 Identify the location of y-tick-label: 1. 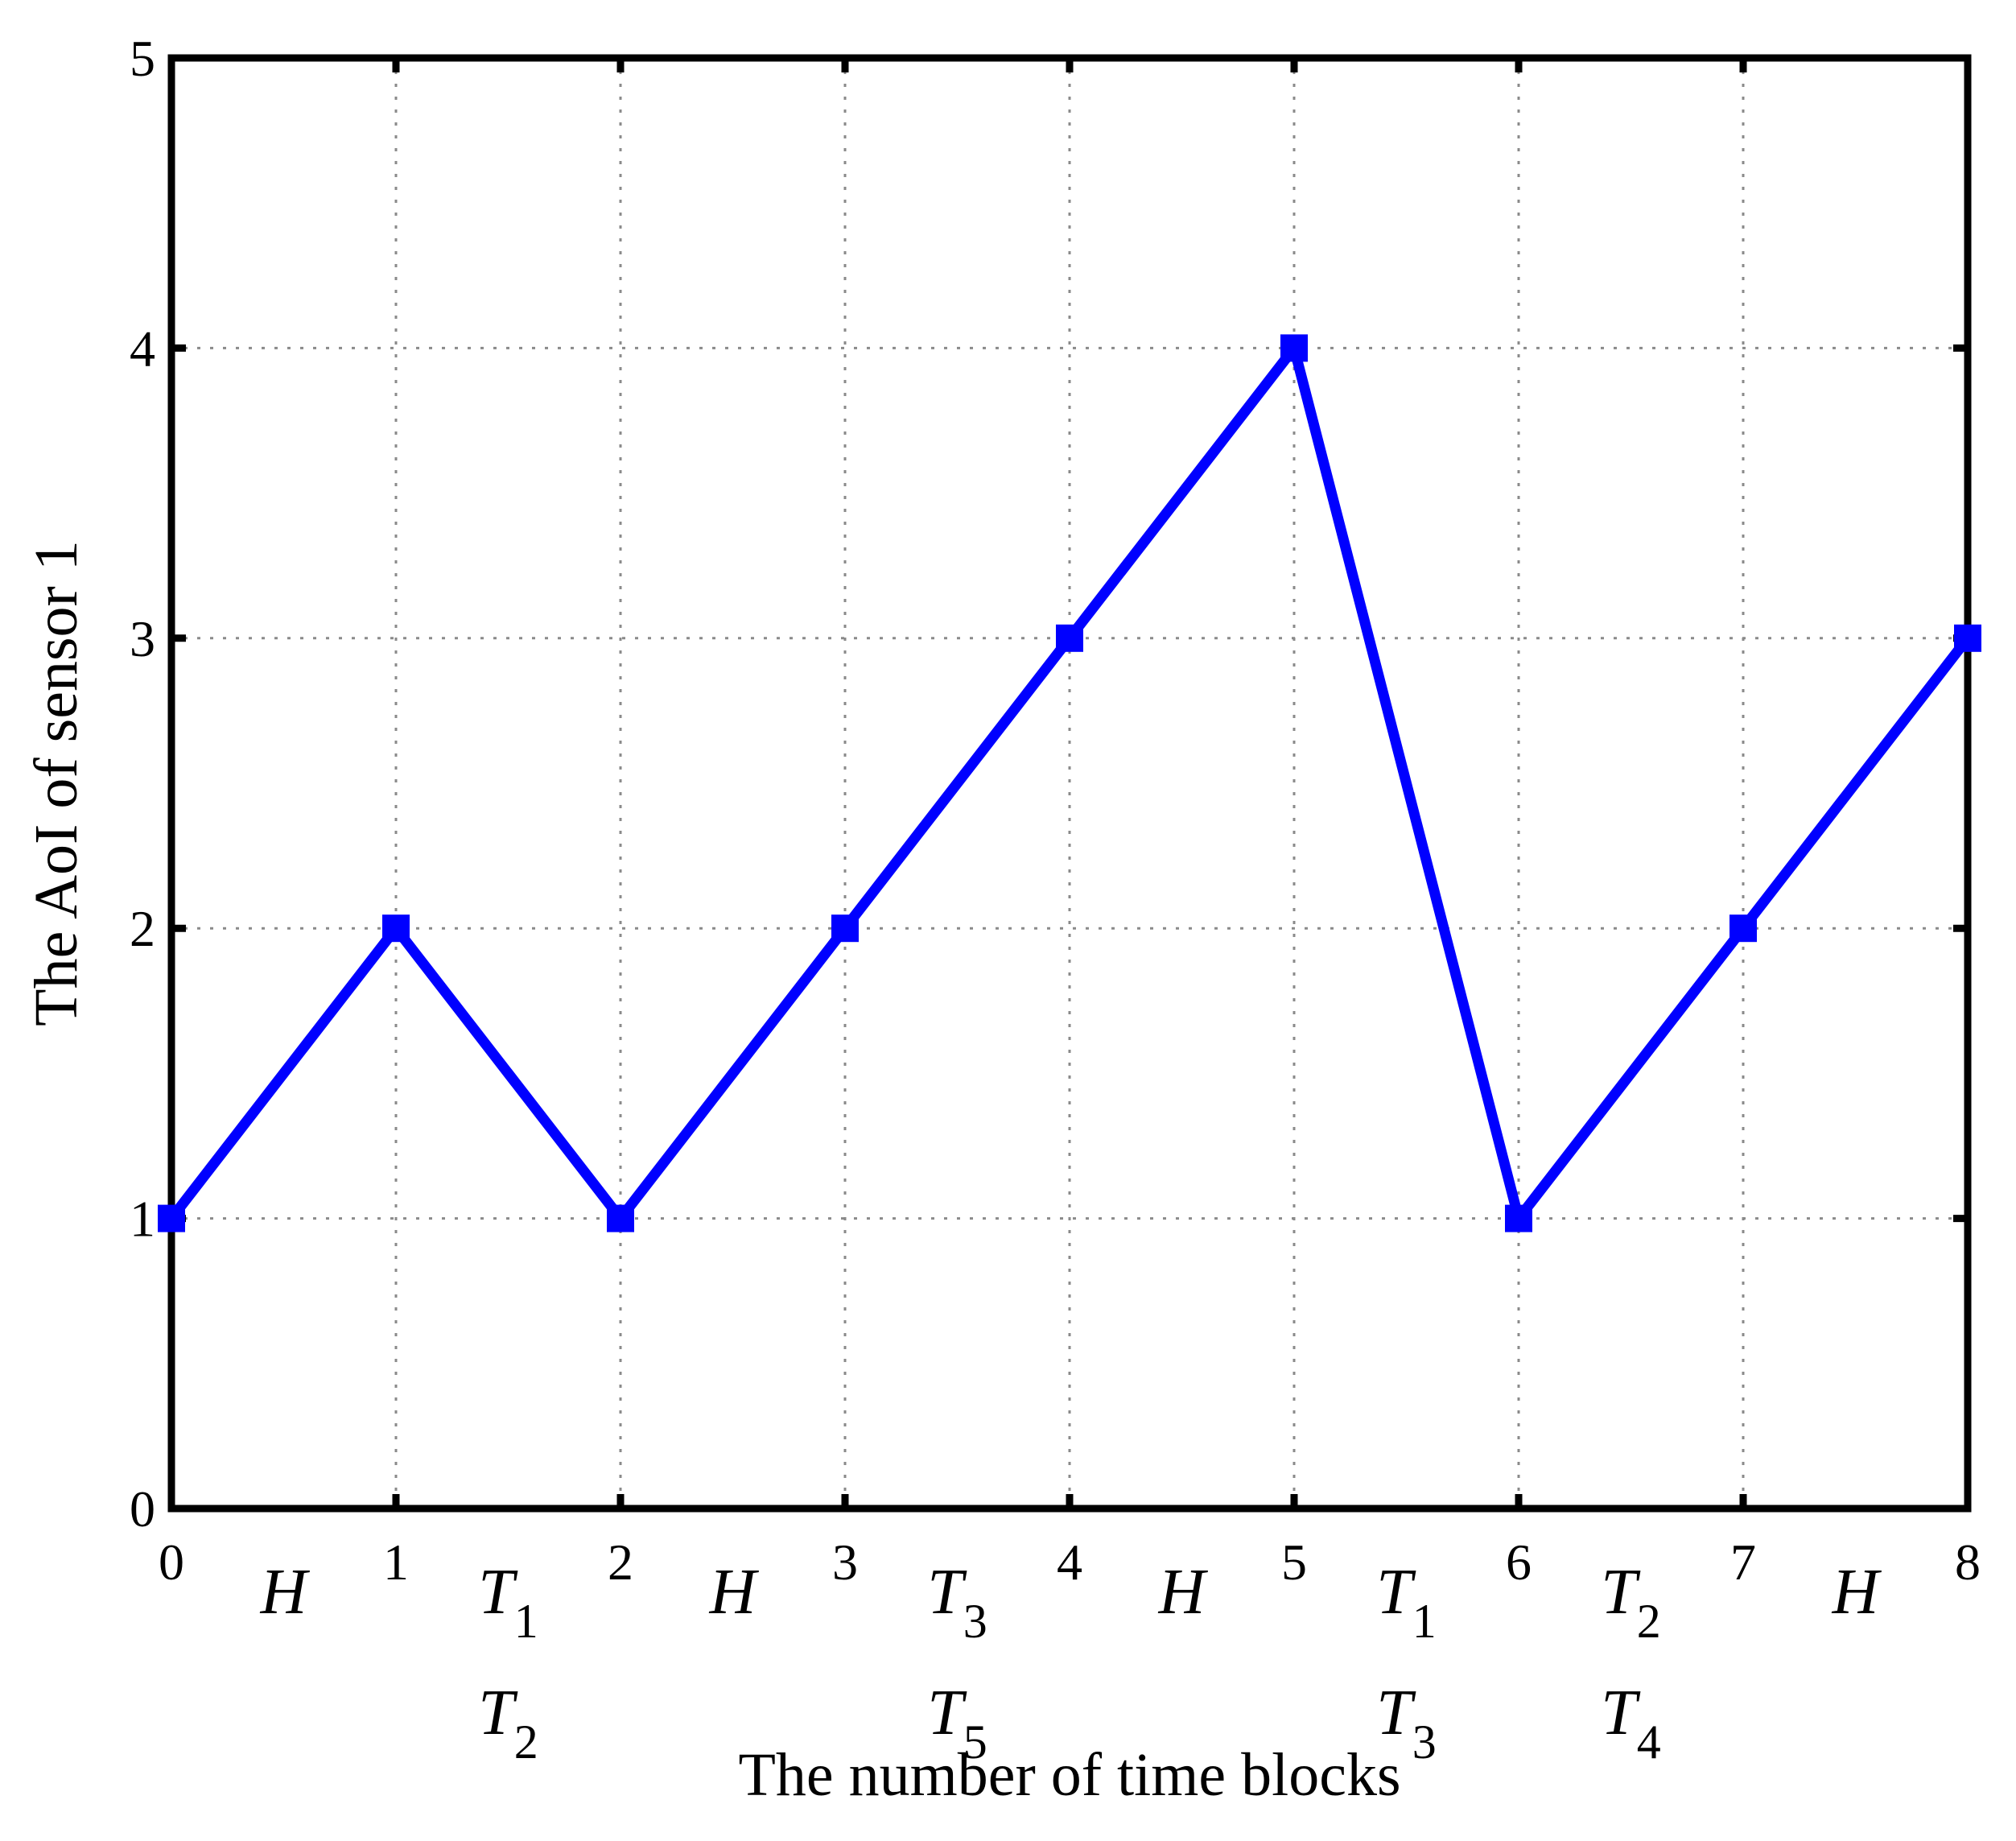
(142, 1220).